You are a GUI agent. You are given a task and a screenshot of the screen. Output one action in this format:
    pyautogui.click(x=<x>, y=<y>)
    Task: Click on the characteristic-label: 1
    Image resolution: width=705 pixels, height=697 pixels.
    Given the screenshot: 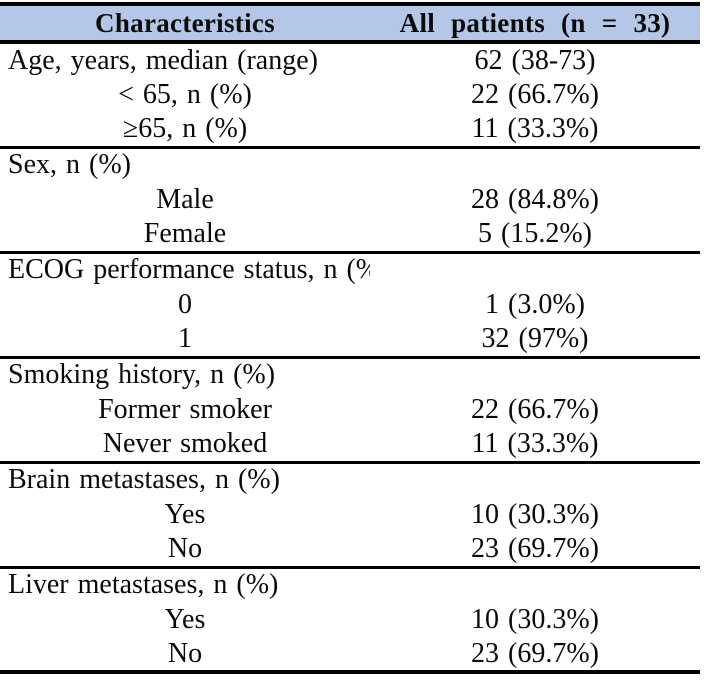 What is the action you would take?
    pyautogui.click(x=185, y=338)
    